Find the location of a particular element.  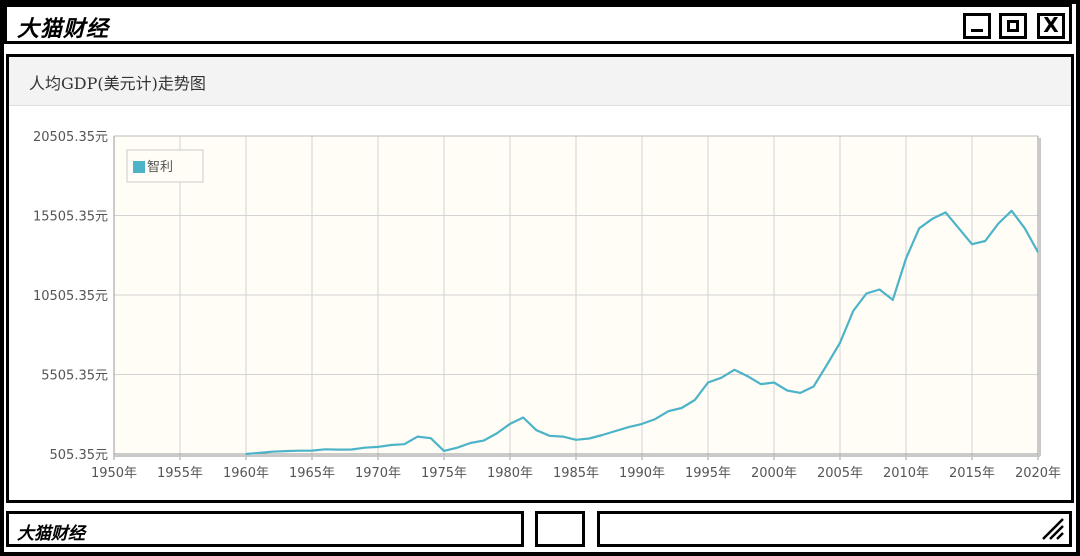

x-tick-label: 1955年 is located at coordinates (180, 473).